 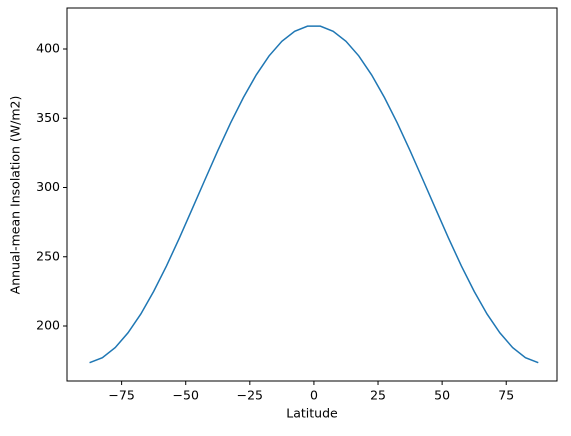 I want to click on x-tick-label: 50, so click(x=442, y=395).